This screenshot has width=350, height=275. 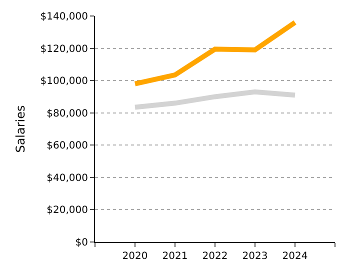 What do you see at coordinates (67, 114) in the screenshot?
I see `y-tick-label: $80,000` at bounding box center [67, 114].